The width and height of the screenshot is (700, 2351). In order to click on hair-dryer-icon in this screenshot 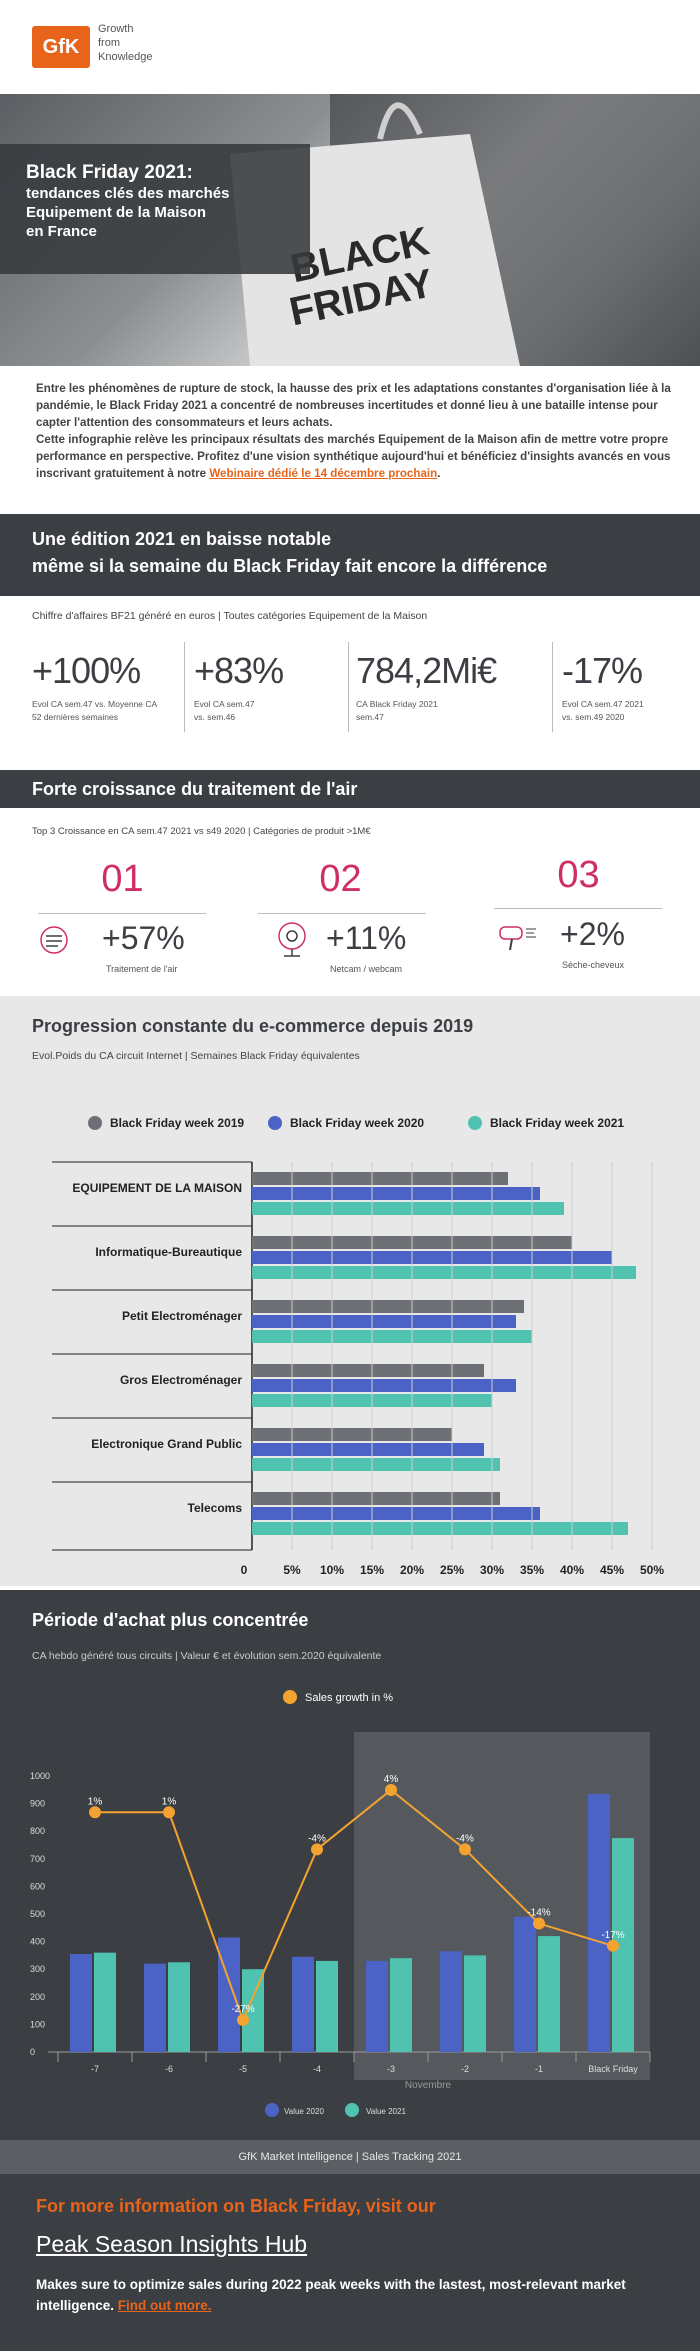, I will do `click(517, 938)`.